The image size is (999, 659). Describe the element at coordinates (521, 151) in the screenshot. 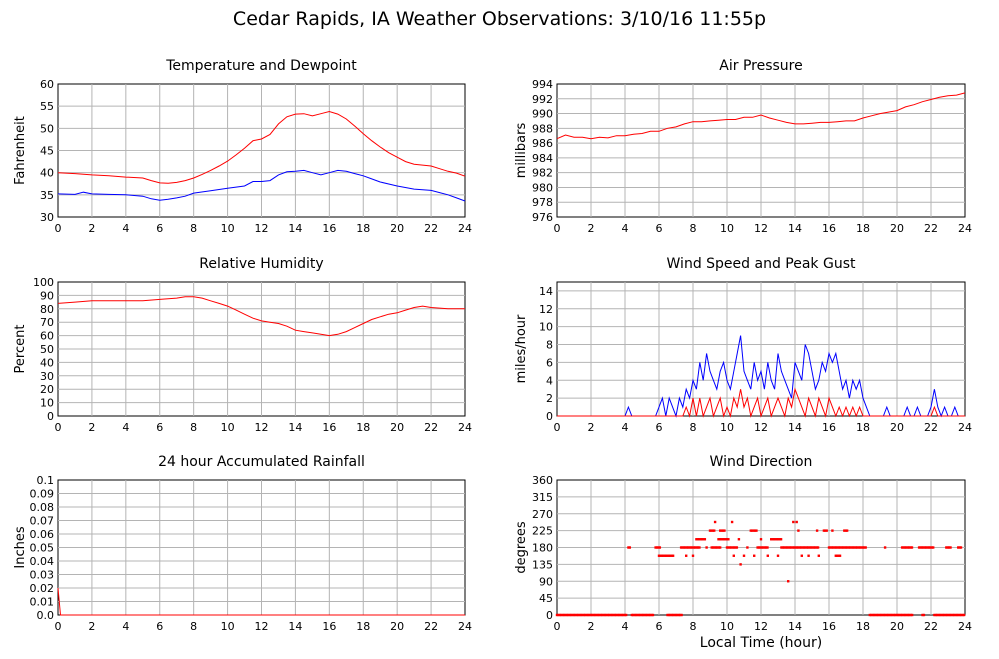

I see `y-axis-label: millibars` at that location.